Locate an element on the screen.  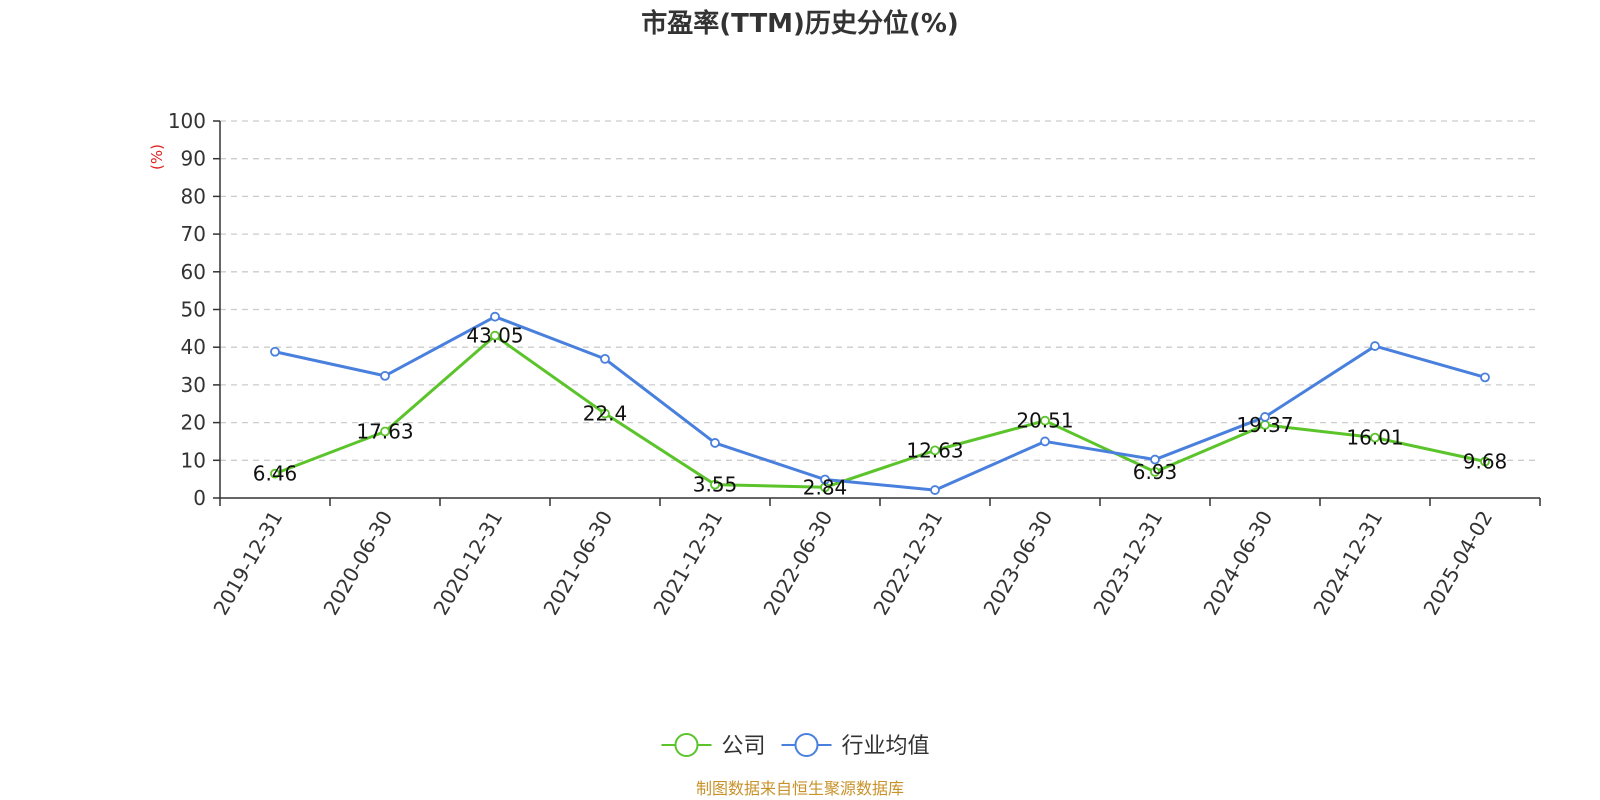
data-label: 2.84 is located at coordinates (825, 487).